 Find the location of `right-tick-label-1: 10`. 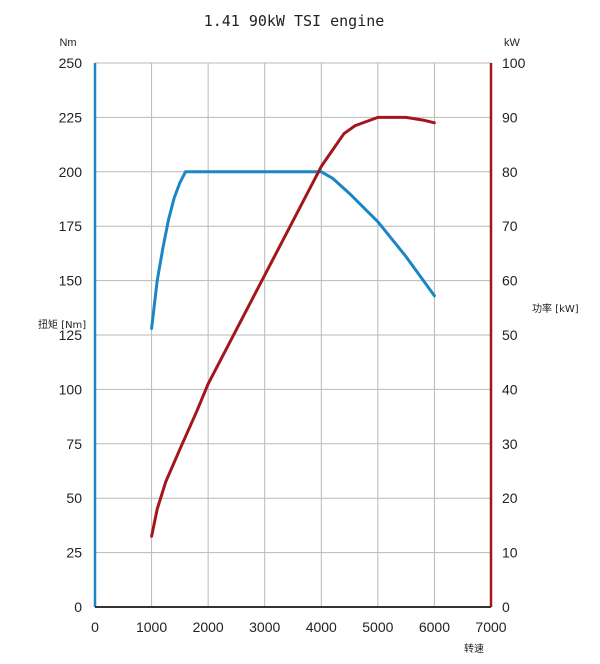

right-tick-label-1: 10 is located at coordinates (510, 553).